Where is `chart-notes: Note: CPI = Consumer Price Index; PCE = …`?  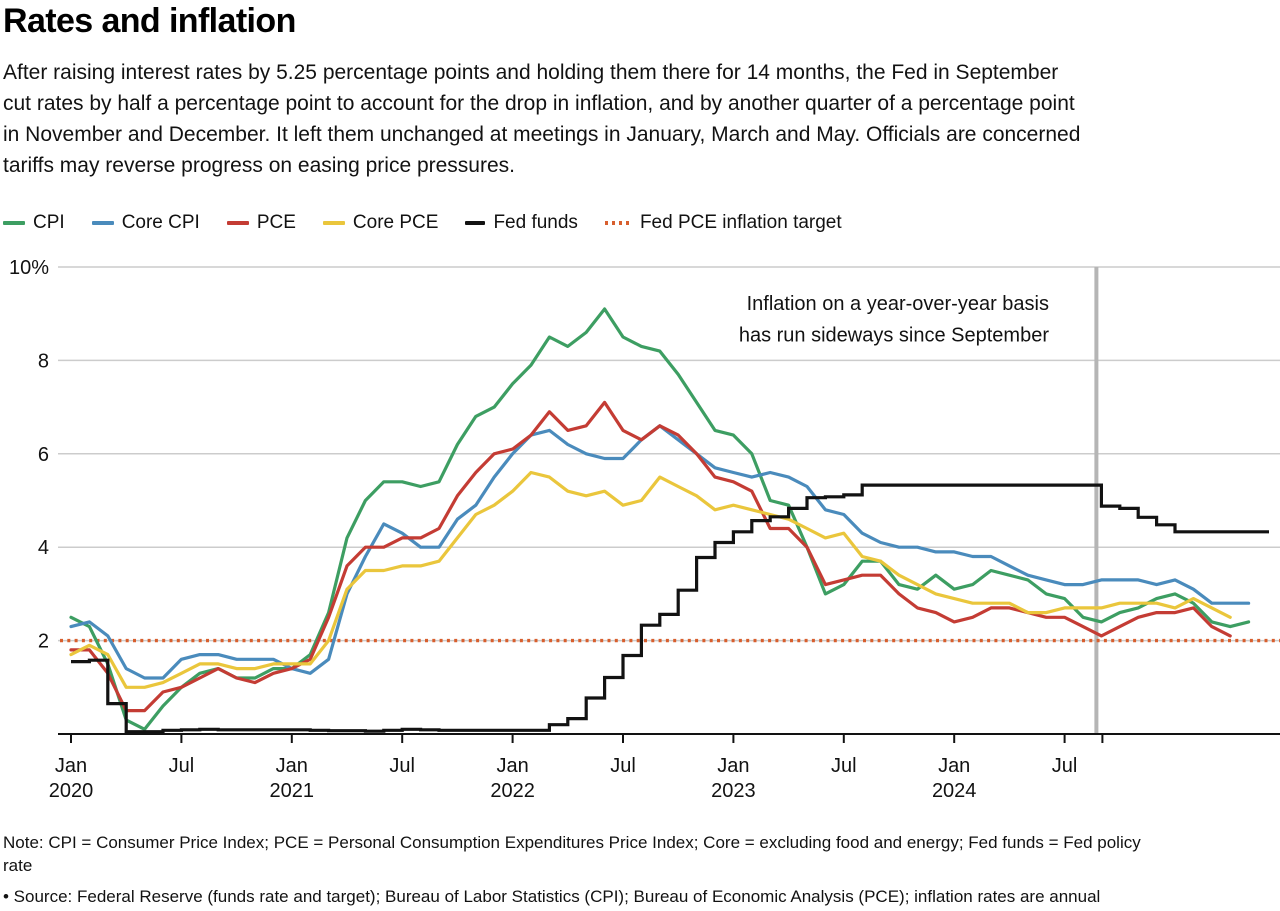
chart-notes: Note: CPI = Consumer Price Index; PCE = … is located at coordinates (641, 869).